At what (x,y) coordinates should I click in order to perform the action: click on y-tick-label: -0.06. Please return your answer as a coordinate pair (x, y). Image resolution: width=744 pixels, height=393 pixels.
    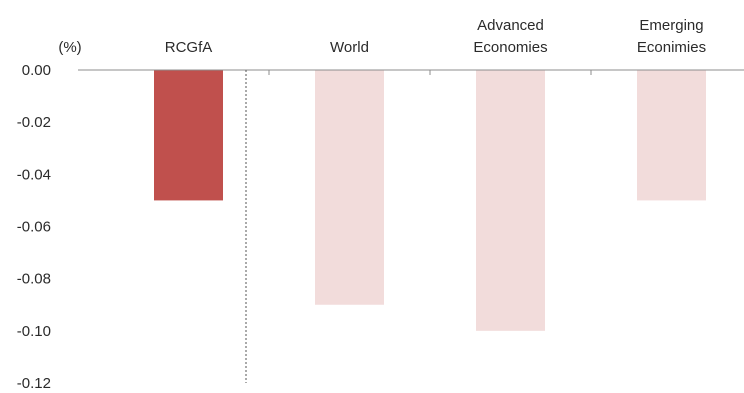
    Looking at the image, I should click on (34, 227).